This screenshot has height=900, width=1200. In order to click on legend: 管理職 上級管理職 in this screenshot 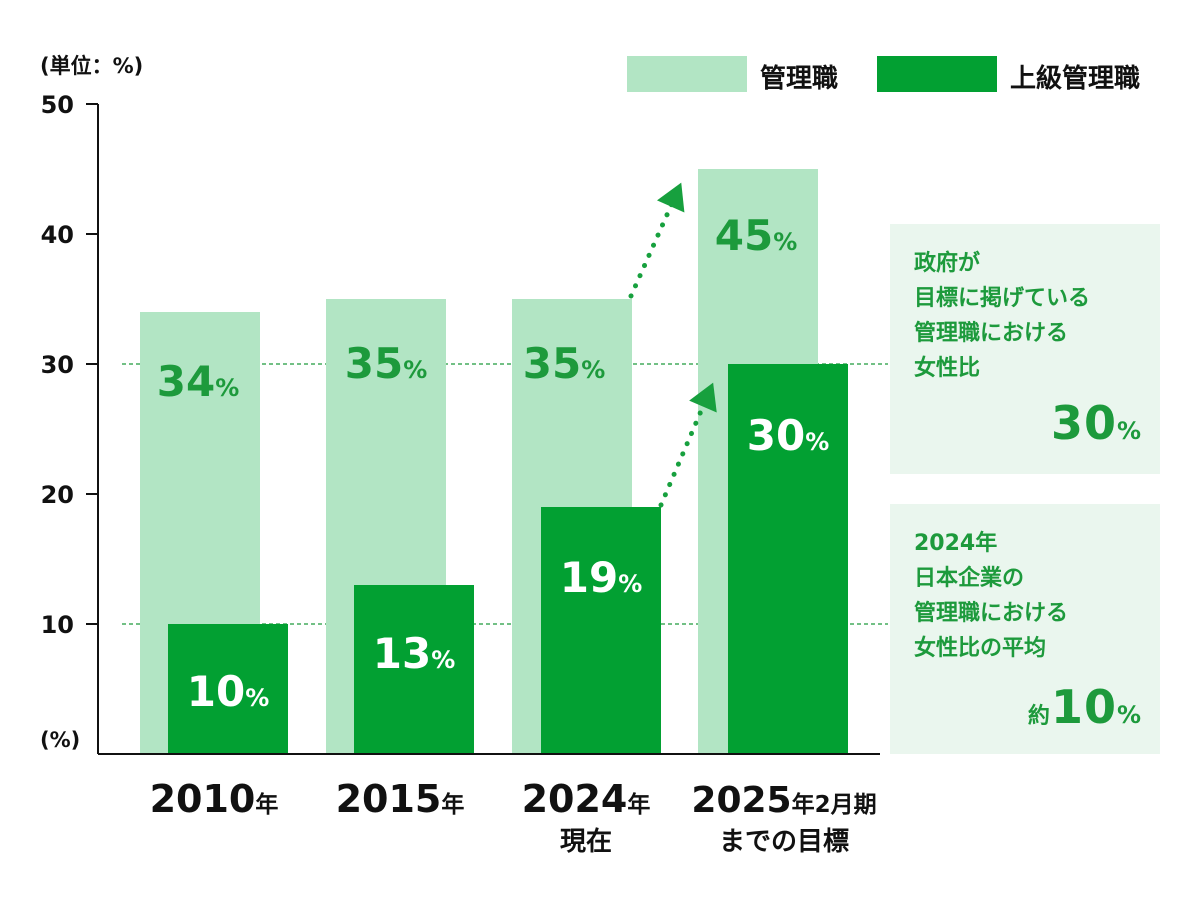, I will do `click(907, 75)`.